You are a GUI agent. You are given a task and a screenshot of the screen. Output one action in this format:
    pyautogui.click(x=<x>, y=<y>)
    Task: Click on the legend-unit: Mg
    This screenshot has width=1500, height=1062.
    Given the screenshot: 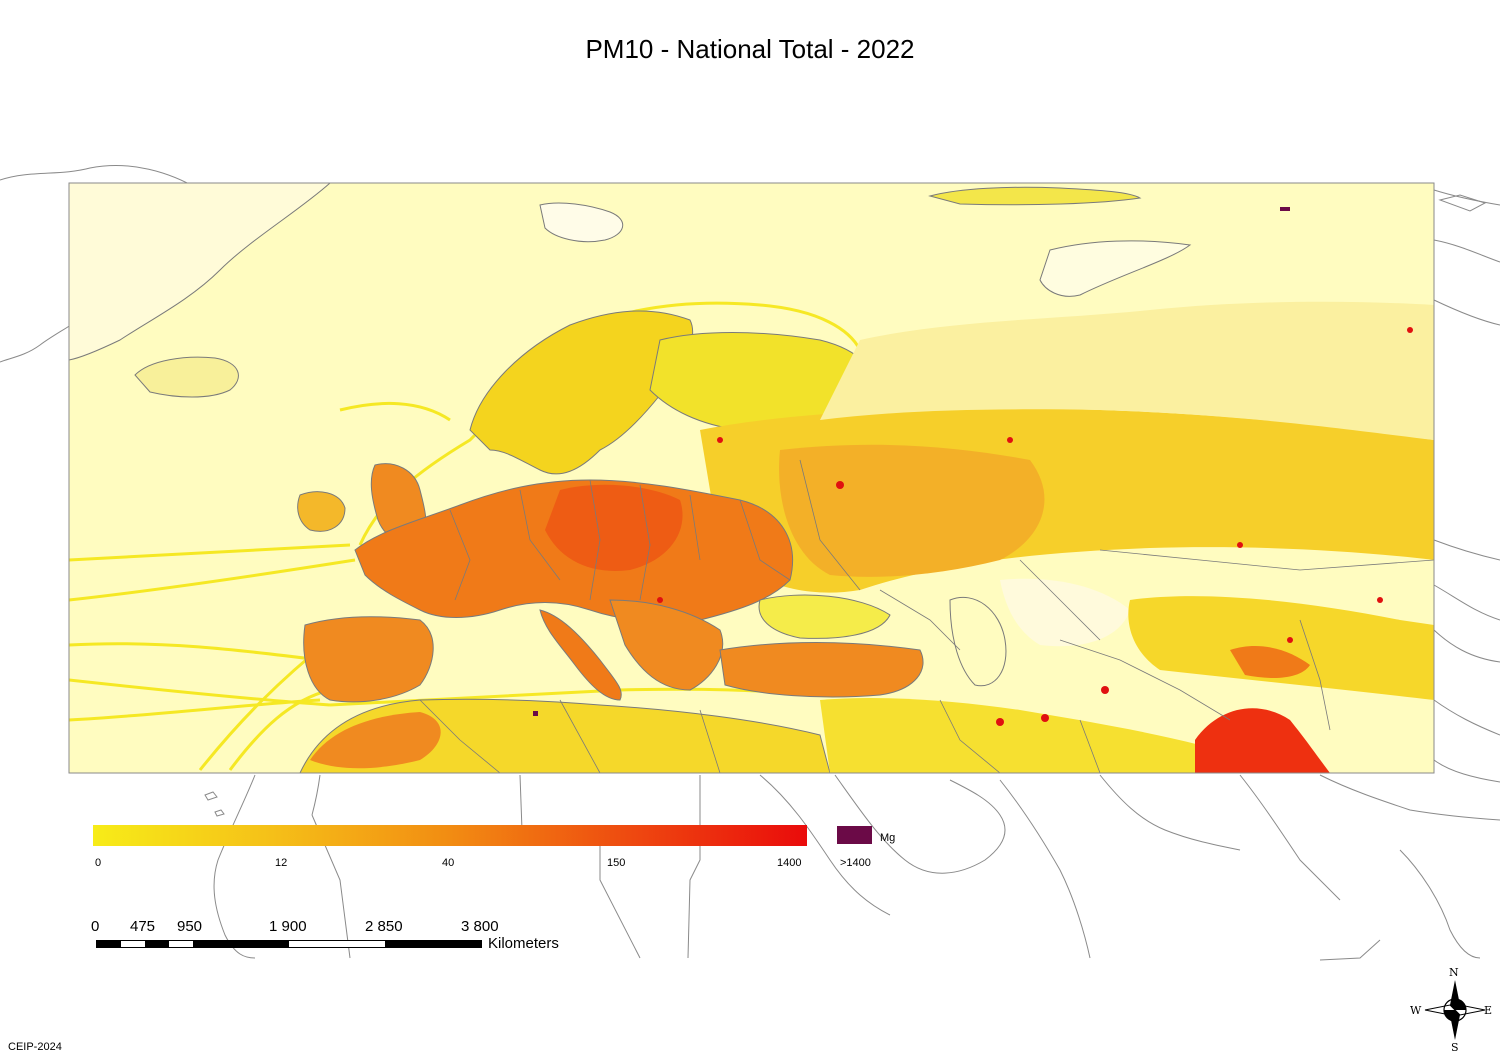 What is the action you would take?
    pyautogui.click(x=888, y=838)
    